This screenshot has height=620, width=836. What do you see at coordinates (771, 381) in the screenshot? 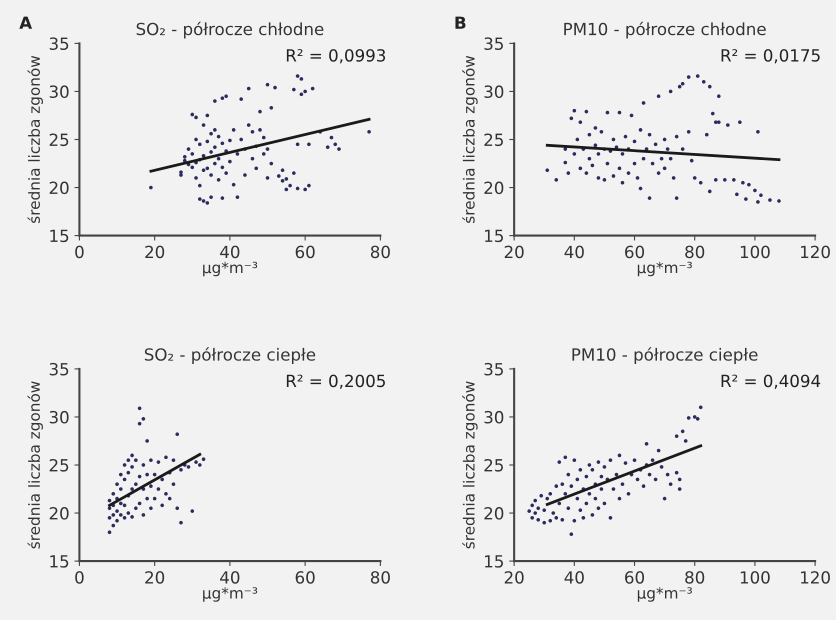
I see `annotation: R² = 0,4094` at bounding box center [771, 381].